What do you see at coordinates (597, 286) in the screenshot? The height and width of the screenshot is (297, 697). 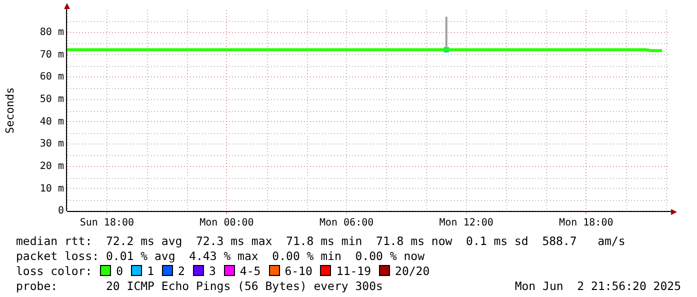 I see `text: Mon Jun 2 21:56:20 2025` at bounding box center [597, 286].